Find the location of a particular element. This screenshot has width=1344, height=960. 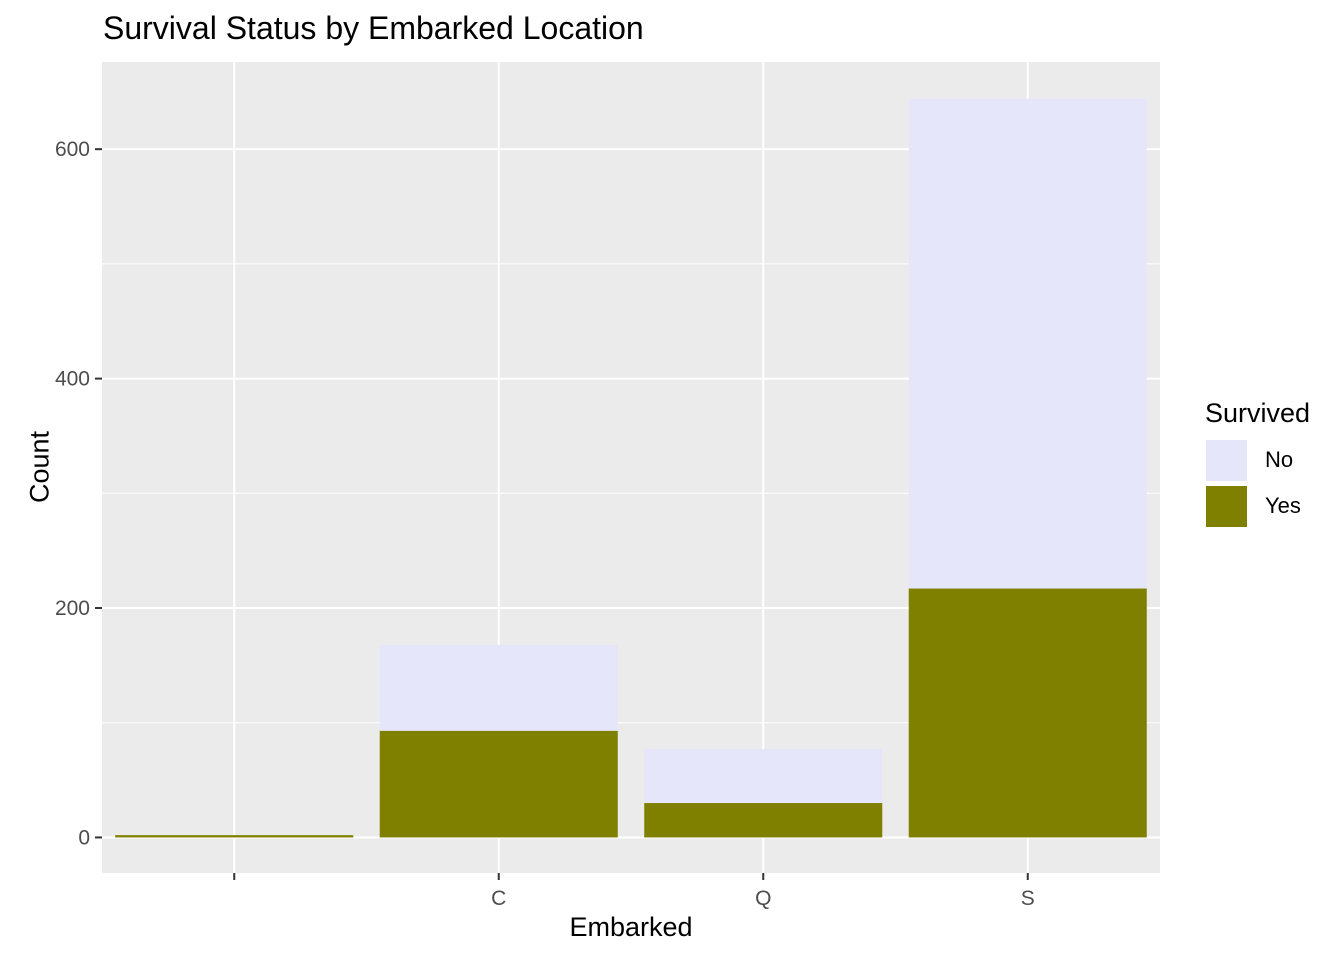

bar-no-s is located at coordinates (1027, 343).